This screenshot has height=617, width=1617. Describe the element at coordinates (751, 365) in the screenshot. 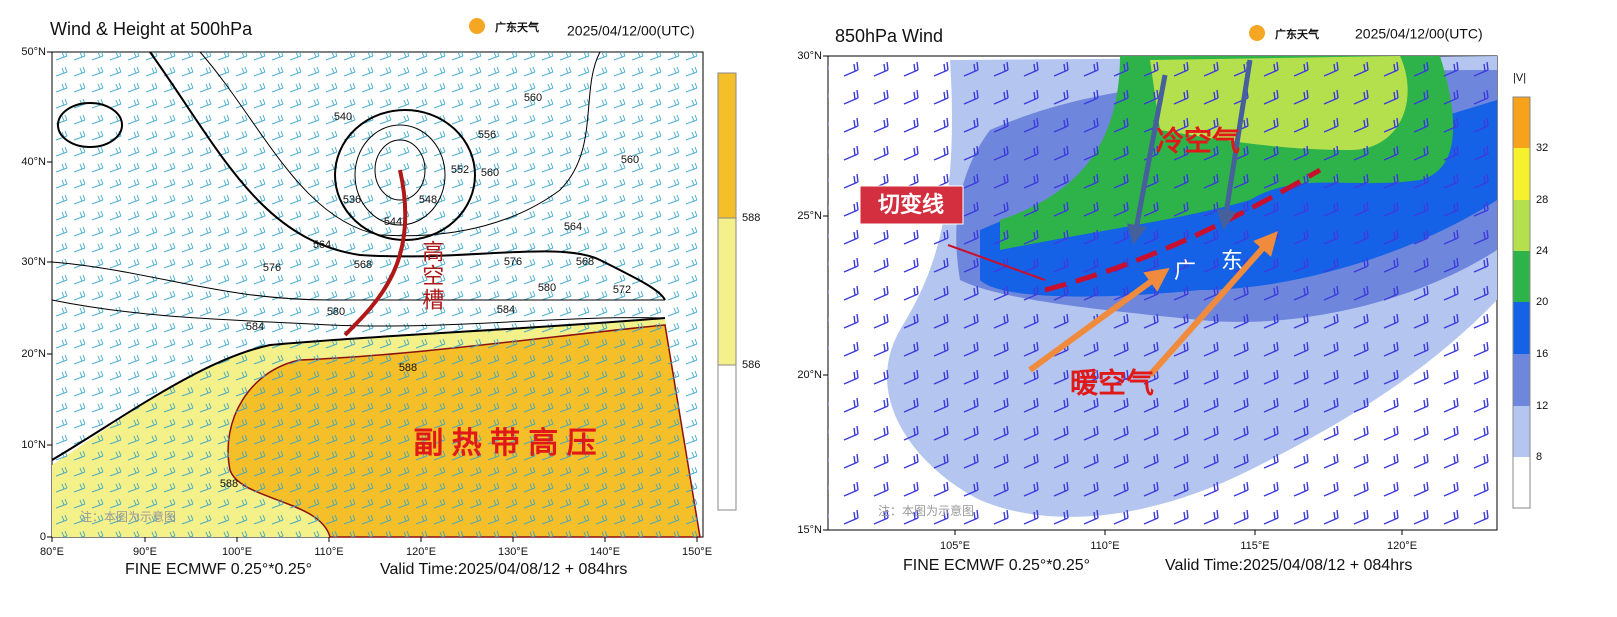

I see `colorbar-label: 586` at that location.